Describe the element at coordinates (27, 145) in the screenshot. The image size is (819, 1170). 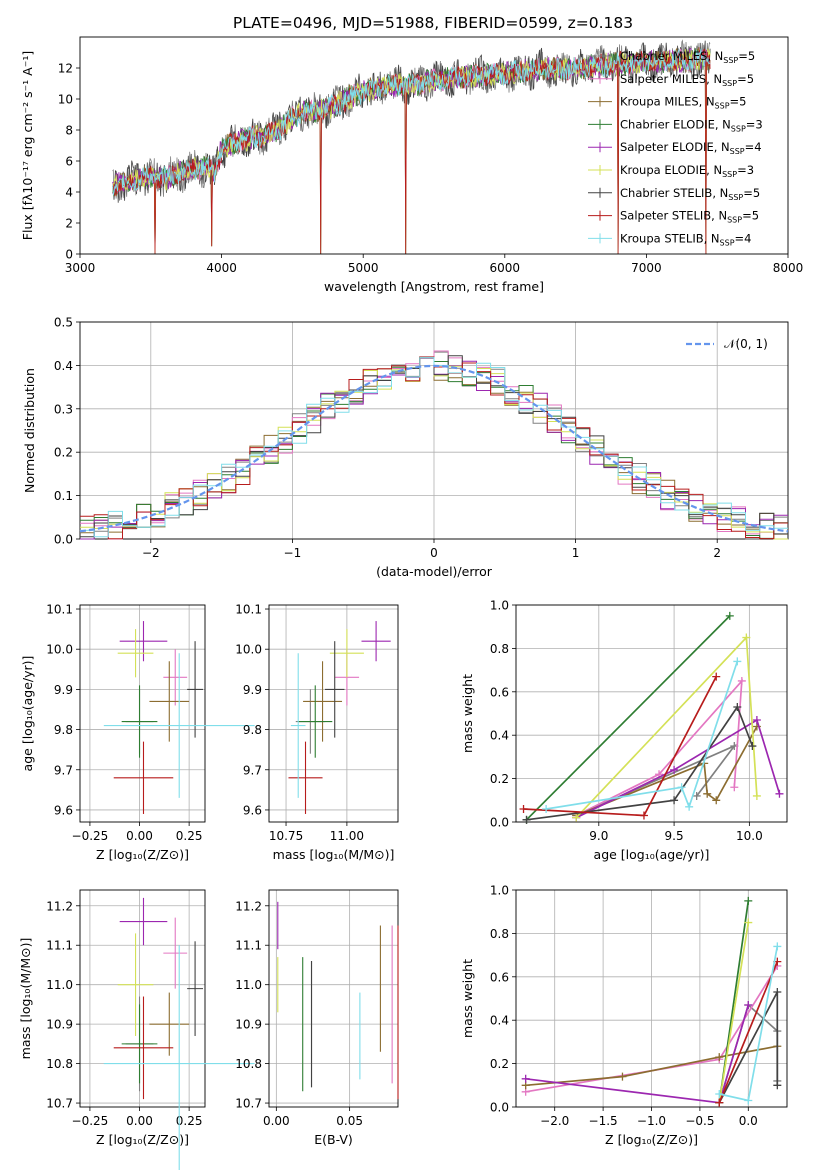
I see `y-axis-label: Flux [fλ10⁻¹⁷ erg cm⁻² s⁻¹ A⁻¹]` at that location.